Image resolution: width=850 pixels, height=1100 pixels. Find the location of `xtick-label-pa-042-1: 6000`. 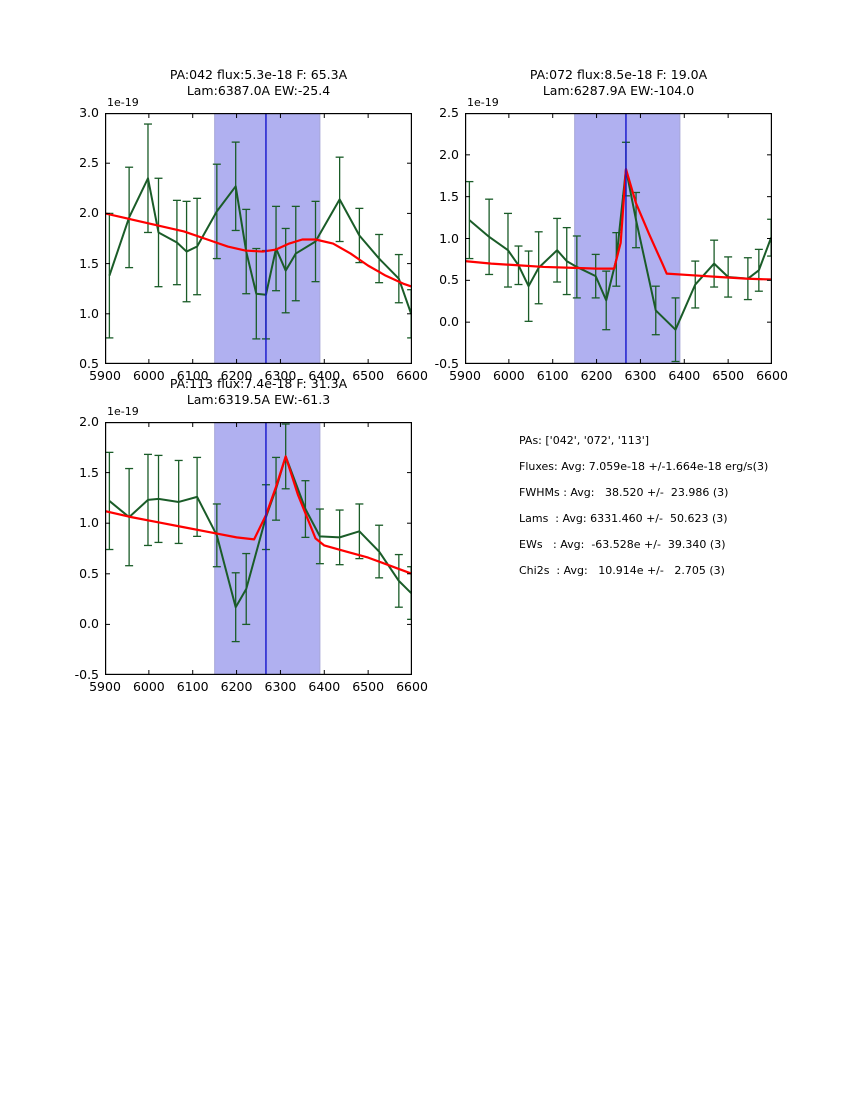

xtick-label-pa-042-1: 6000 is located at coordinates (148, 375).